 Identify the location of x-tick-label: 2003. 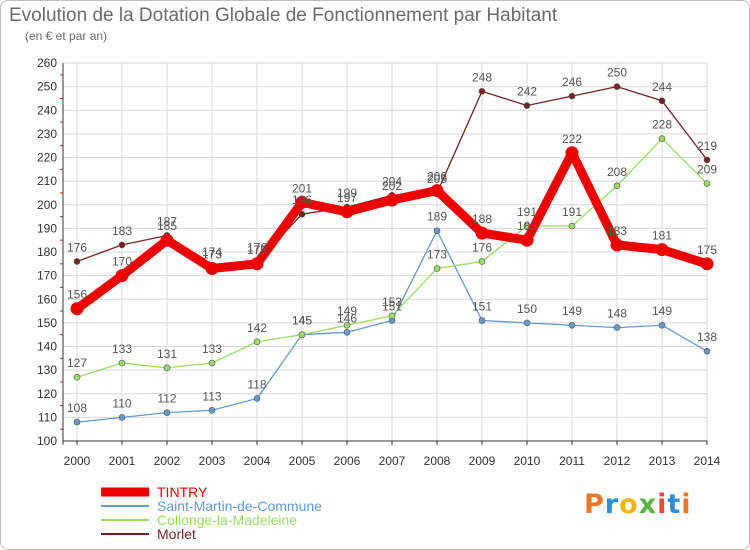
(212, 461).